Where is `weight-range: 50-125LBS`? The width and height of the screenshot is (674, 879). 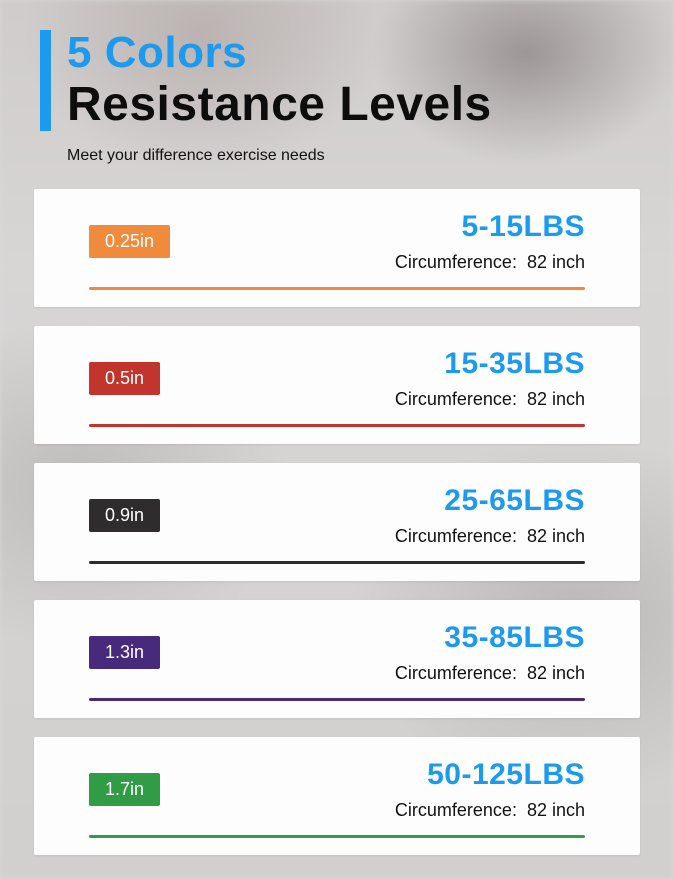 weight-range: 50-125LBS is located at coordinates (506, 774).